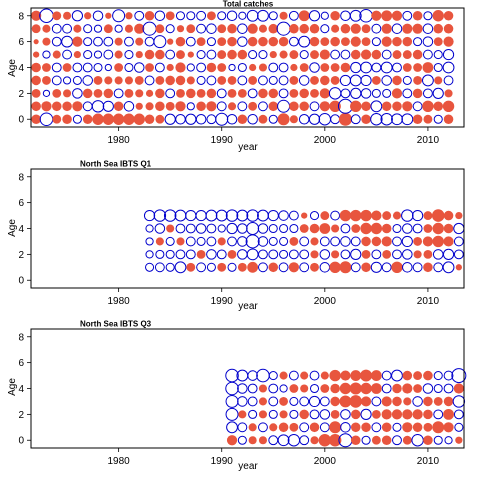 This screenshot has height=485, width=480. What do you see at coordinates (119, 461) in the screenshot?
I see `x-tick-label: 1980` at bounding box center [119, 461].